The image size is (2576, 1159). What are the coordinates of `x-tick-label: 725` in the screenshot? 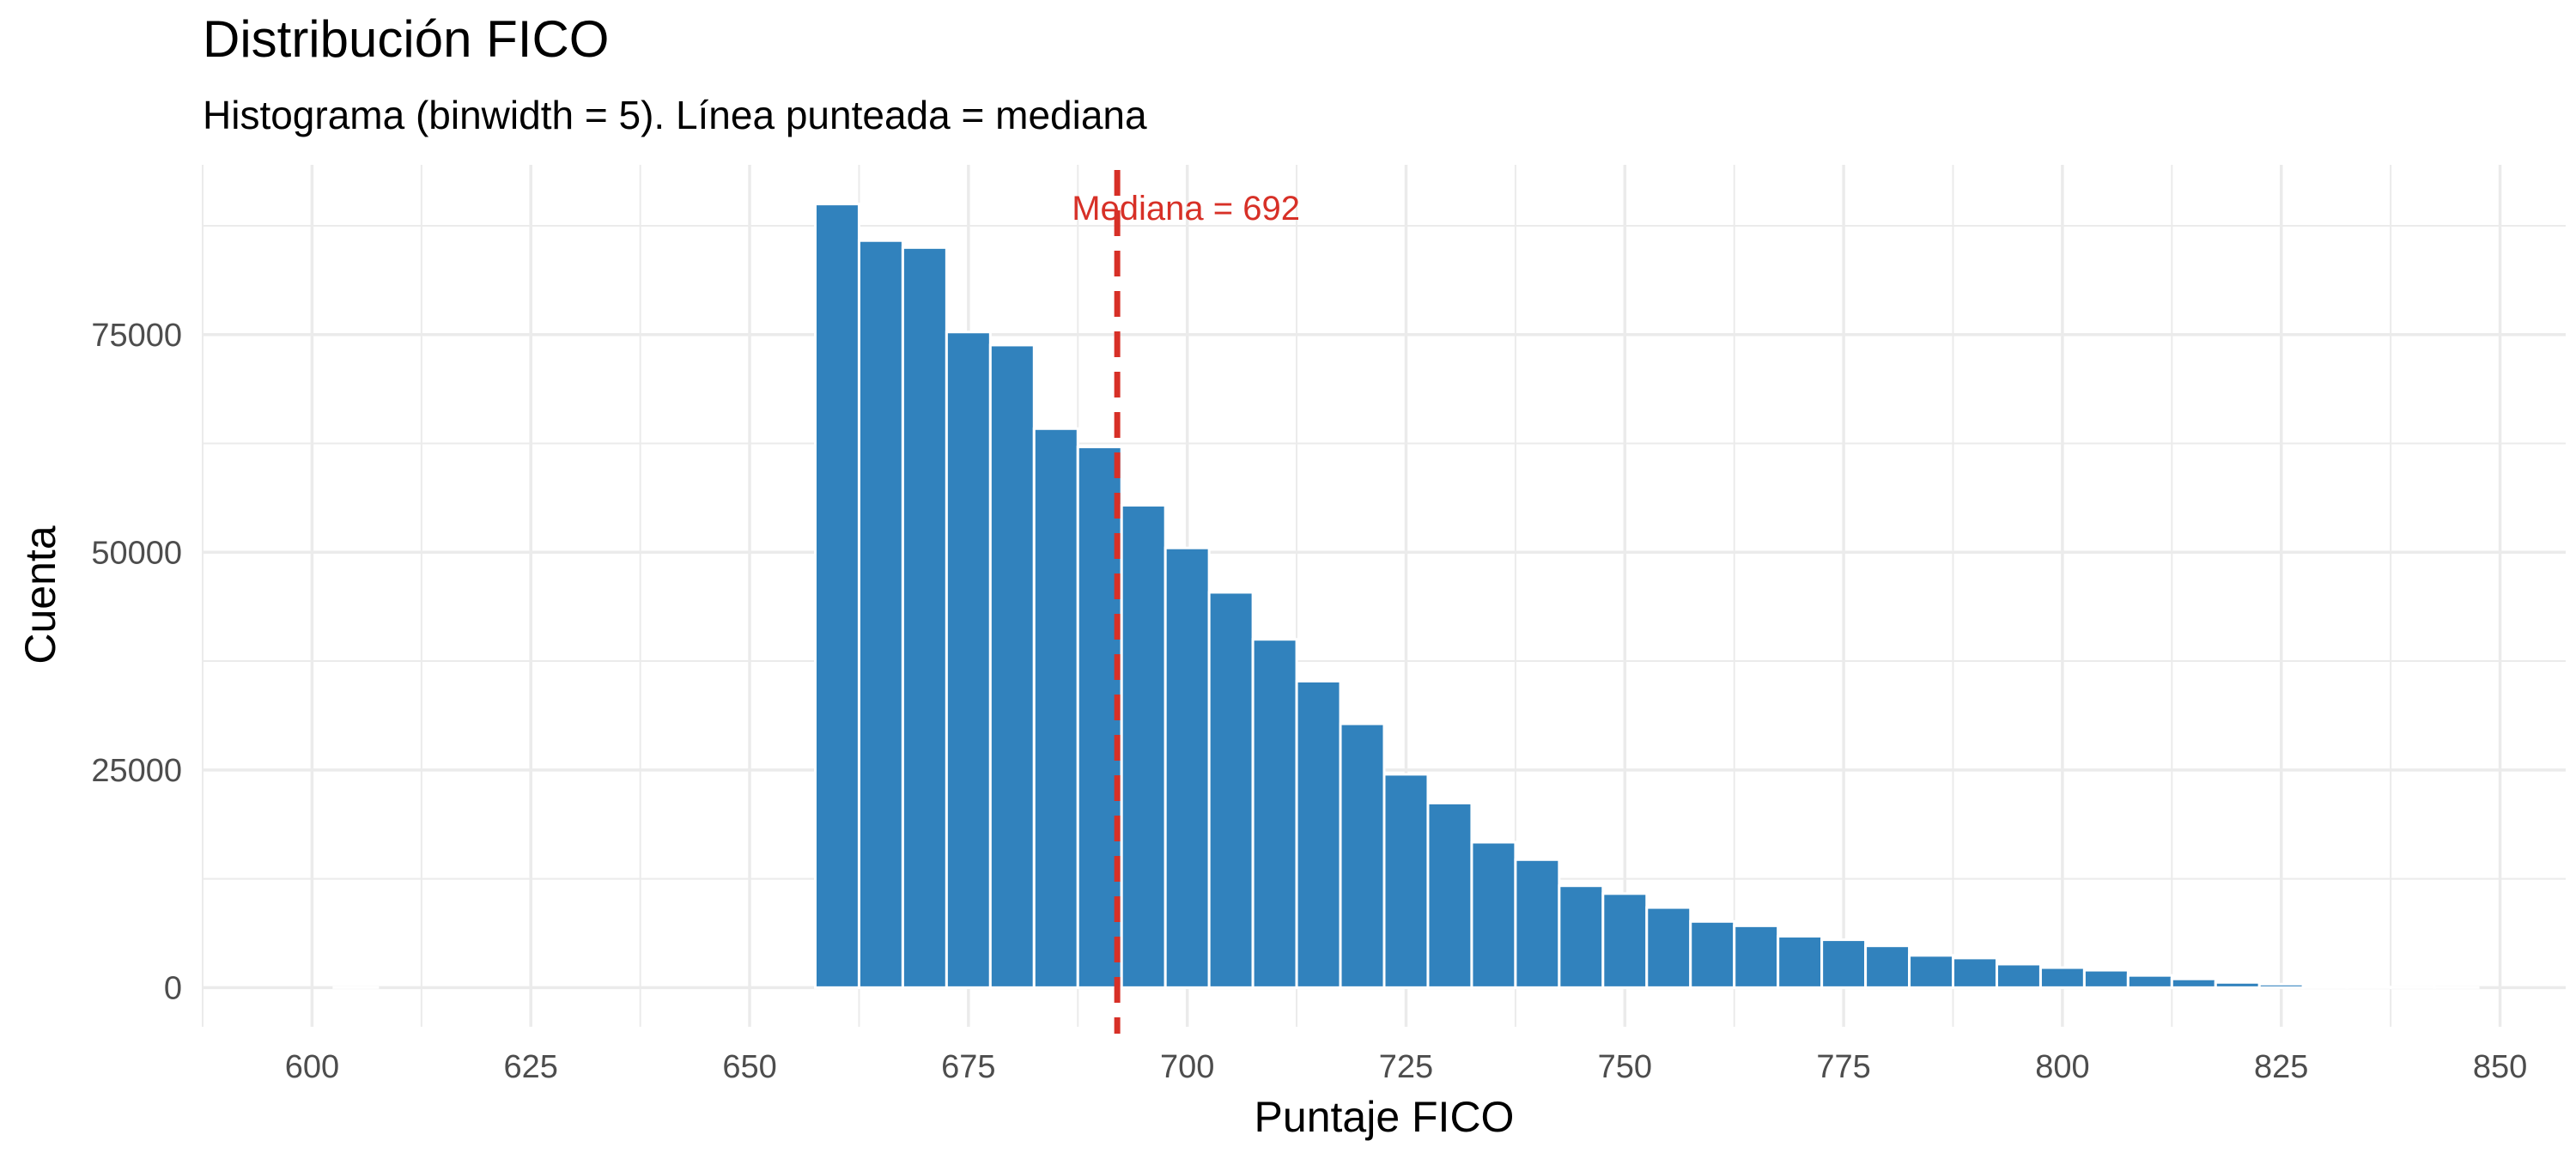 It's located at (1406, 1067).